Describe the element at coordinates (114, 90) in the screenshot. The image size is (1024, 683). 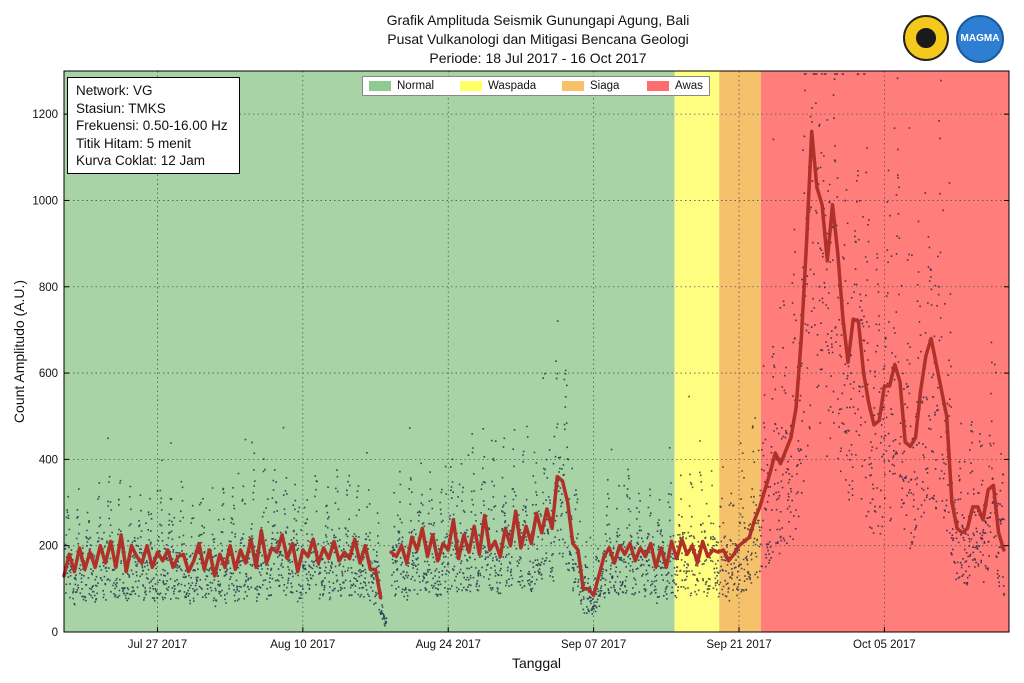
I see `info-network: Network: VG` at that location.